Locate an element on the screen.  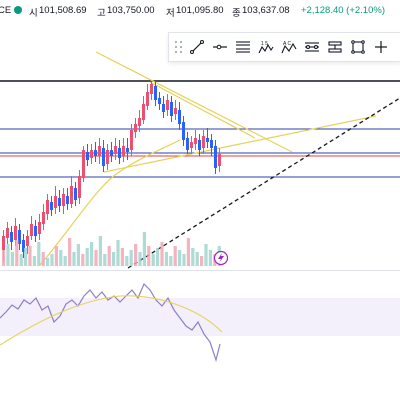
crosshair-tool is located at coordinates (381, 47).